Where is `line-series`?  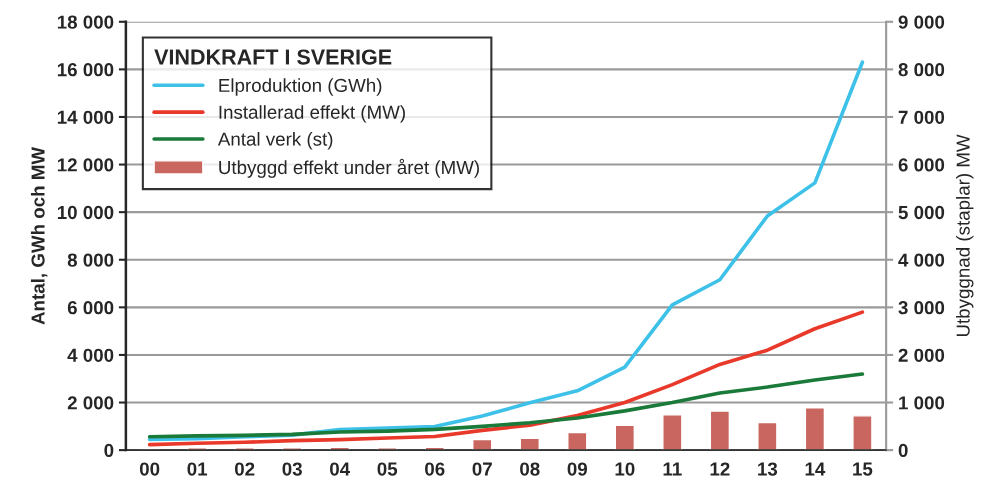 line-series is located at coordinates (506, 405).